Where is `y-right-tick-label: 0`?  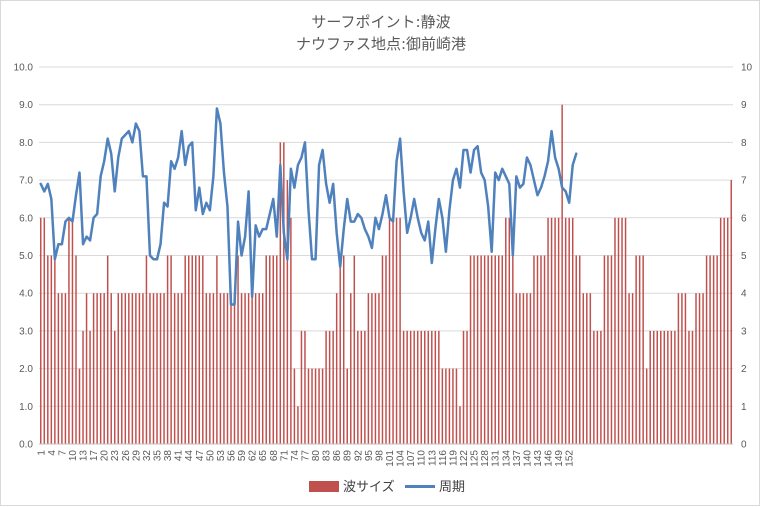
y-right-tick-label: 0 is located at coordinates (744, 445).